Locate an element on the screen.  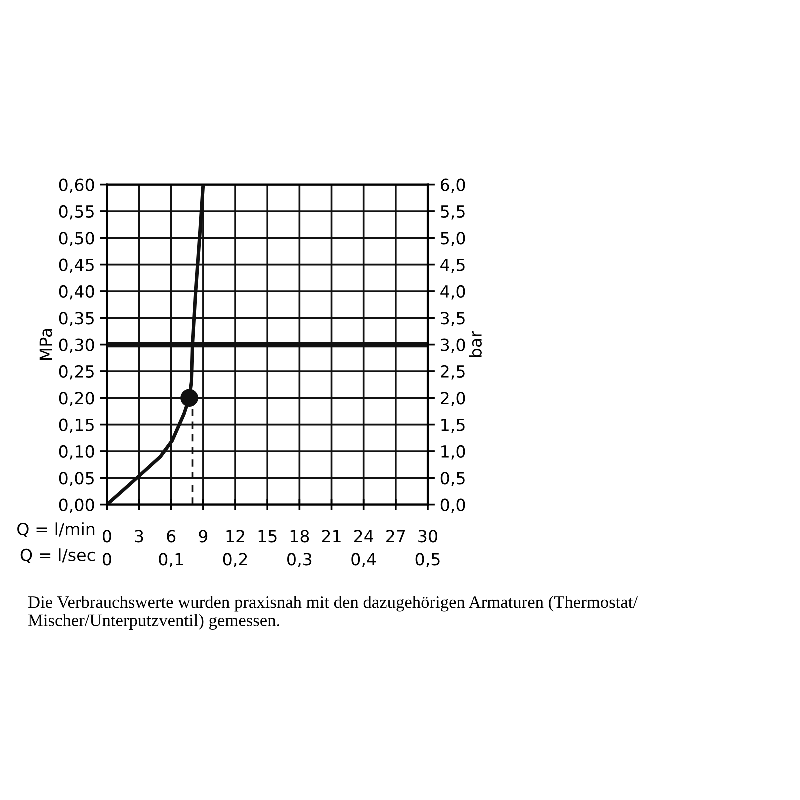
x-tick-label: 15 is located at coordinates (267, 536).